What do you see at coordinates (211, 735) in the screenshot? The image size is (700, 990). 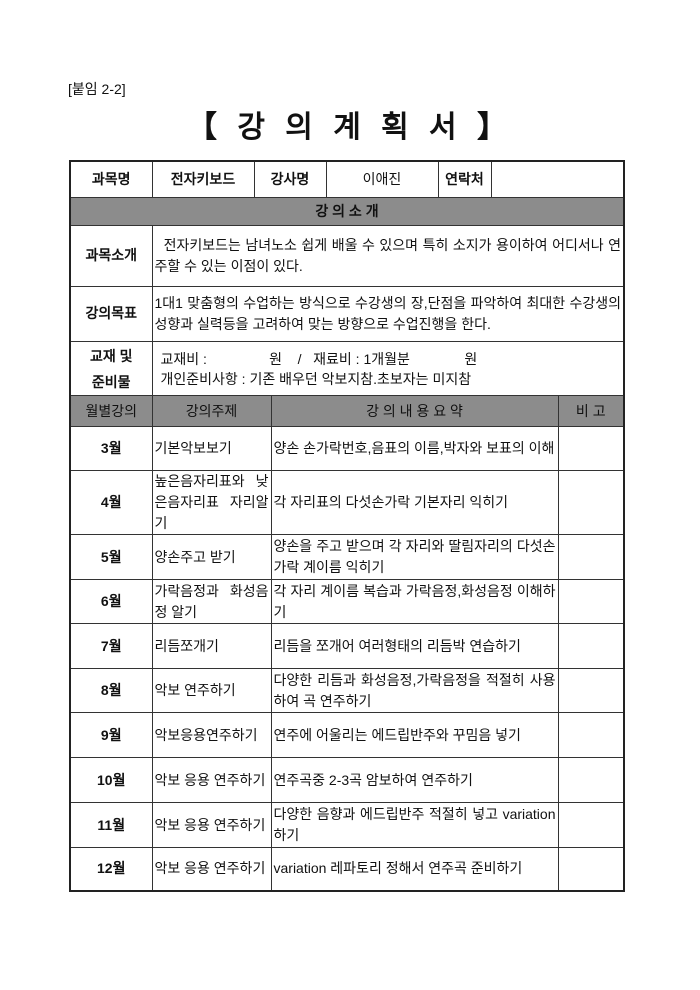 I see `topic-cell: 악보응용연주하기` at bounding box center [211, 735].